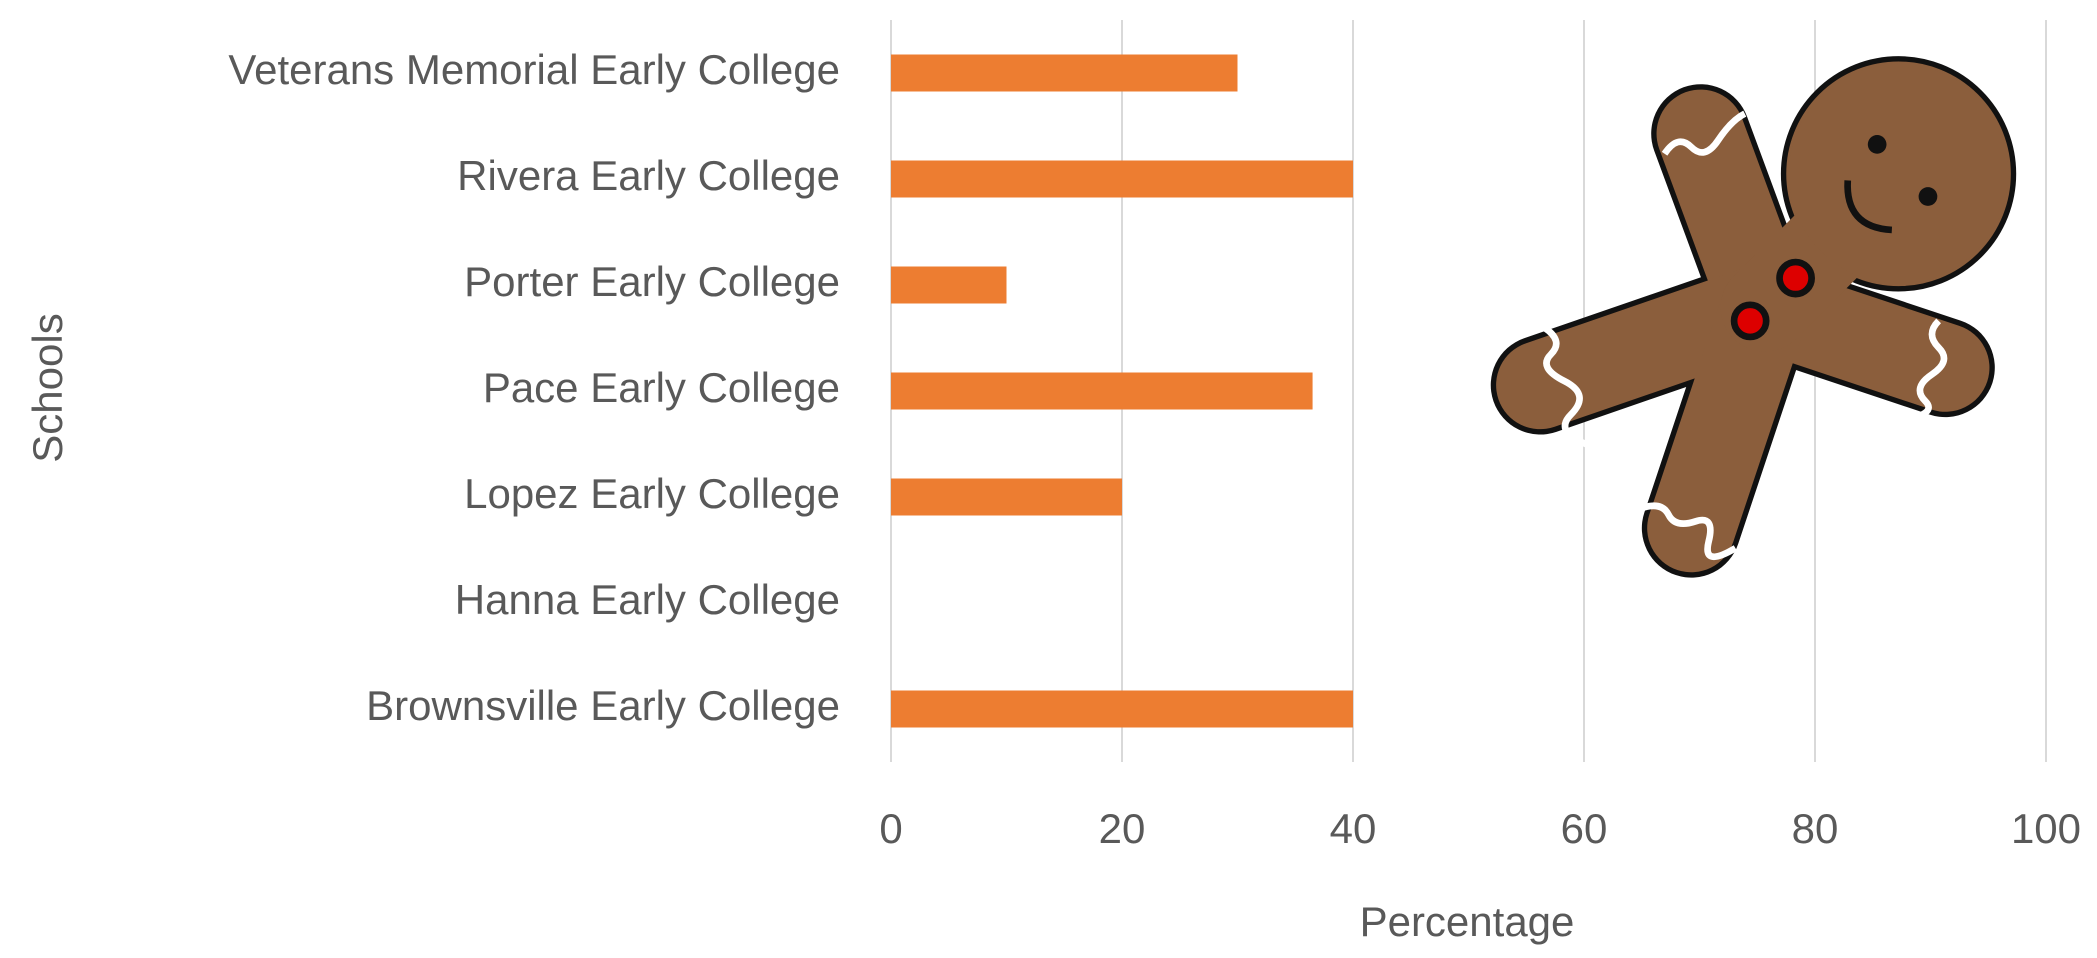  What do you see at coordinates (1584, 828) in the screenshot?
I see `x-tick-label: 60` at bounding box center [1584, 828].